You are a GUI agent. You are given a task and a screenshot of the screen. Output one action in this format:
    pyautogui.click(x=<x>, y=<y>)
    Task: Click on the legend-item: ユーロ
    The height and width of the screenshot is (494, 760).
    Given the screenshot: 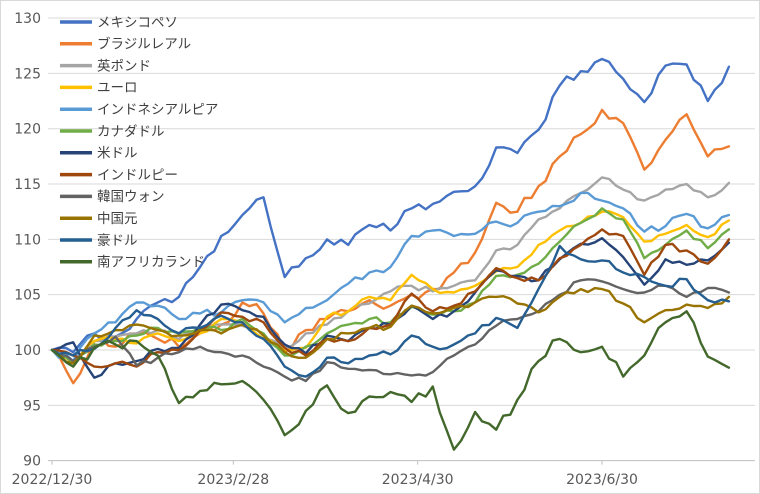 What is the action you would take?
    pyautogui.click(x=99, y=88)
    